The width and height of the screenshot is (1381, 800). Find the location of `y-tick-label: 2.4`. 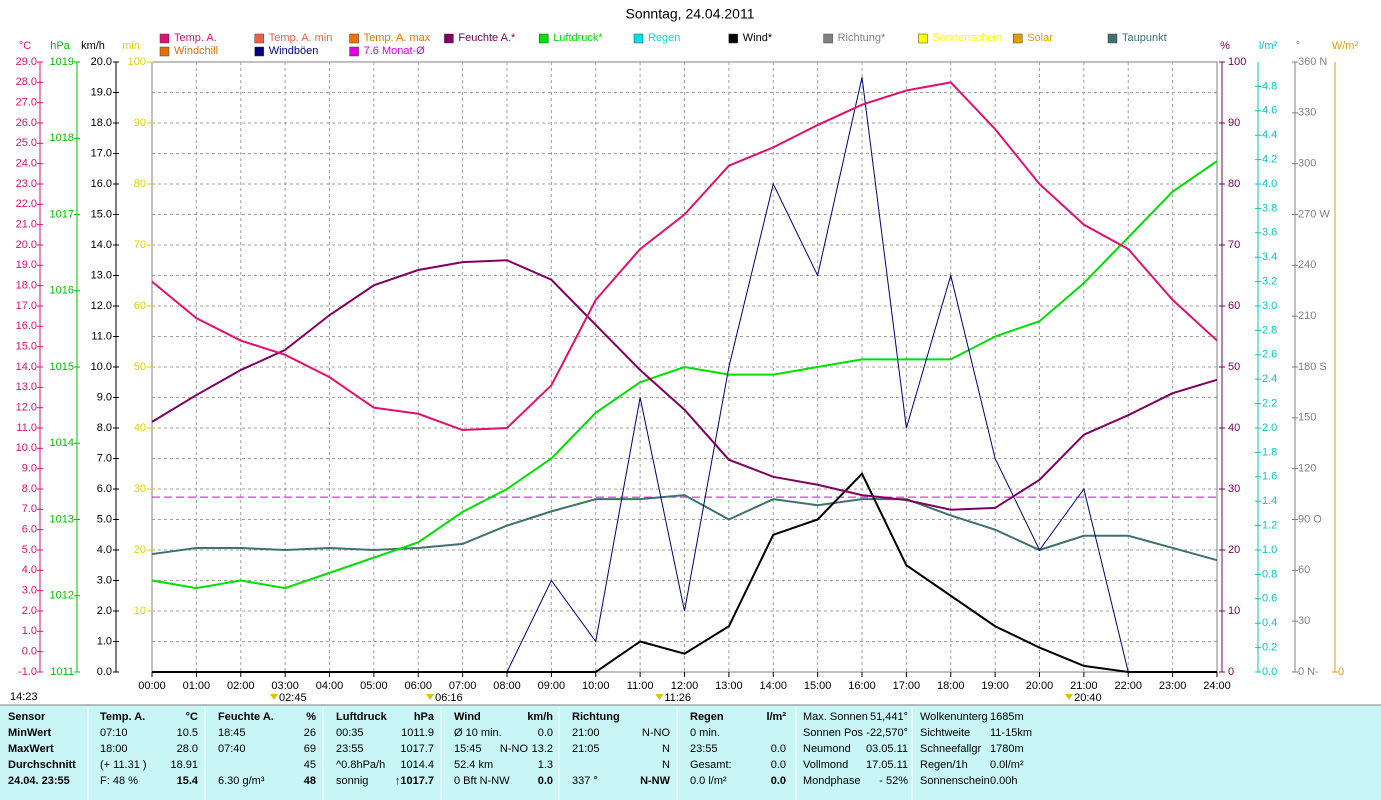

y-tick-label: 2.4 is located at coordinates (1269, 379).